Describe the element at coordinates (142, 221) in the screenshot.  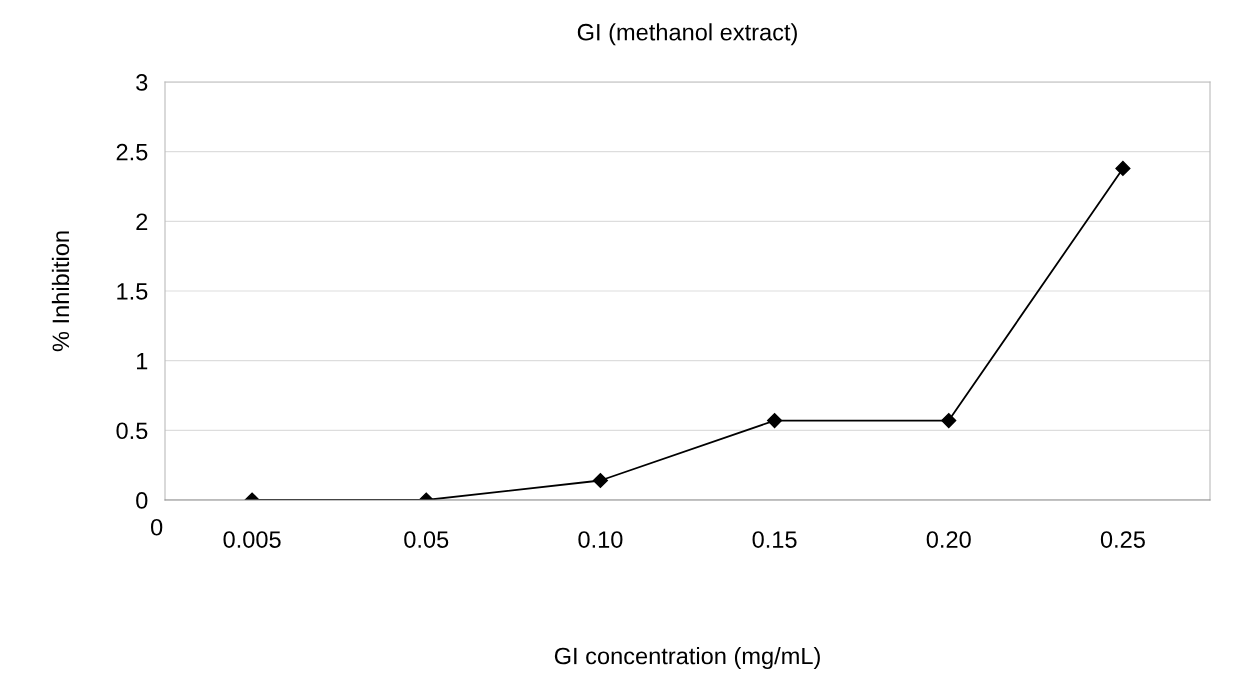
I see `y-tick-label: 2` at that location.